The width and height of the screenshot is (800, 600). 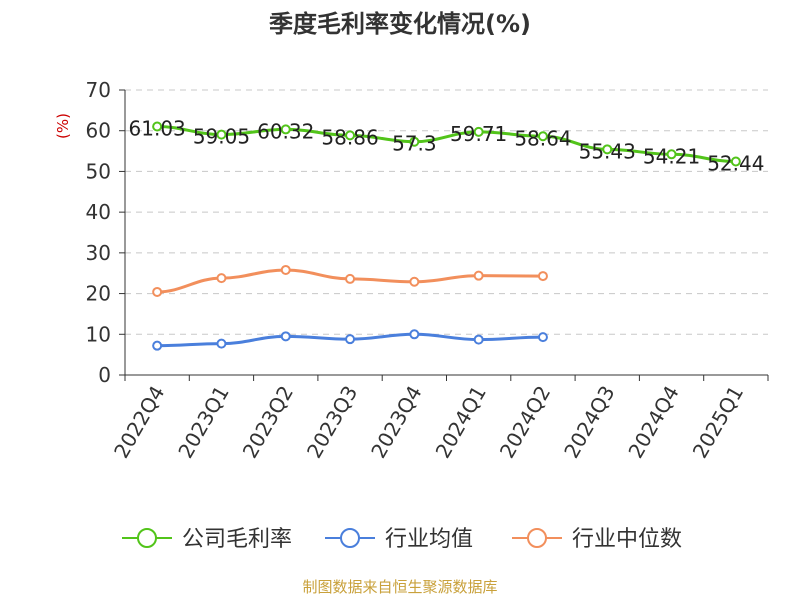 I want to click on y-tick-label: 40, so click(x=98, y=212).